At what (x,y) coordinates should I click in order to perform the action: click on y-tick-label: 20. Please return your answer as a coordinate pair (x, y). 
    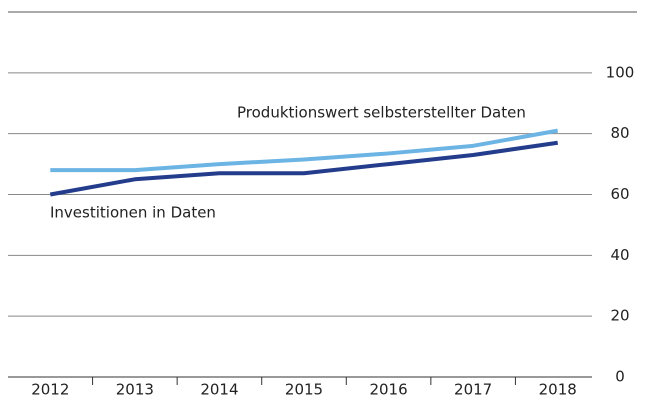
    Looking at the image, I should click on (619, 316).